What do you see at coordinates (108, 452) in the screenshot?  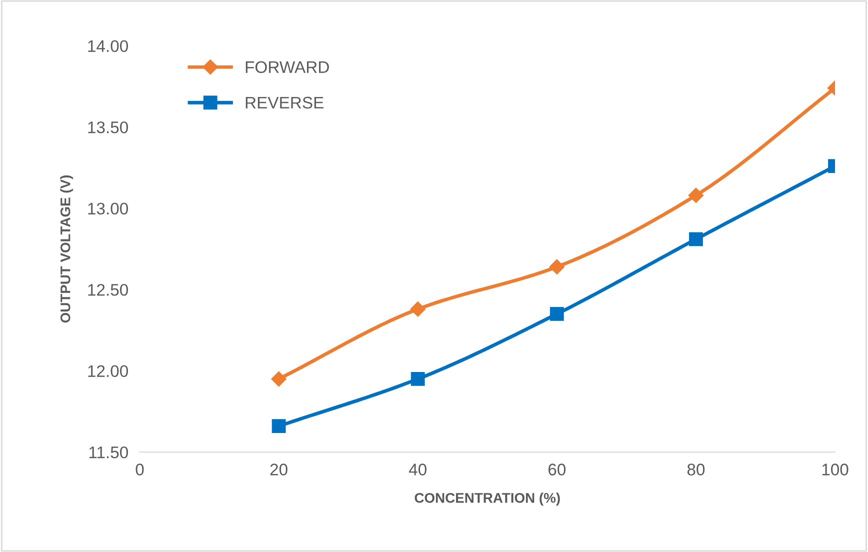 I see `y-tick-label: 11.50` at bounding box center [108, 452].